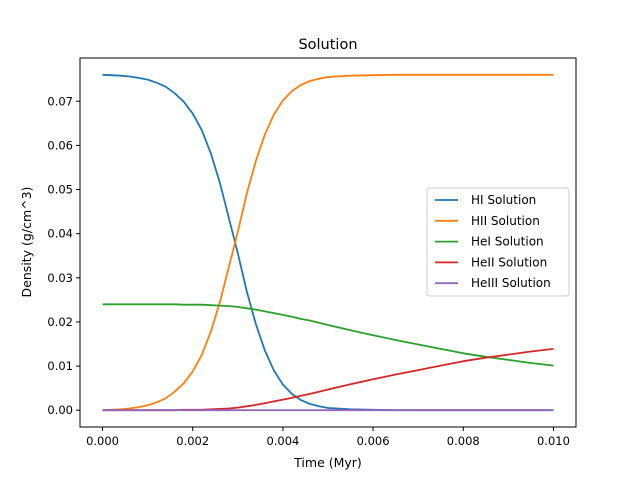  Describe the element at coordinates (60, 145) in the screenshot. I see `y-tick-label: 0.06` at that location.